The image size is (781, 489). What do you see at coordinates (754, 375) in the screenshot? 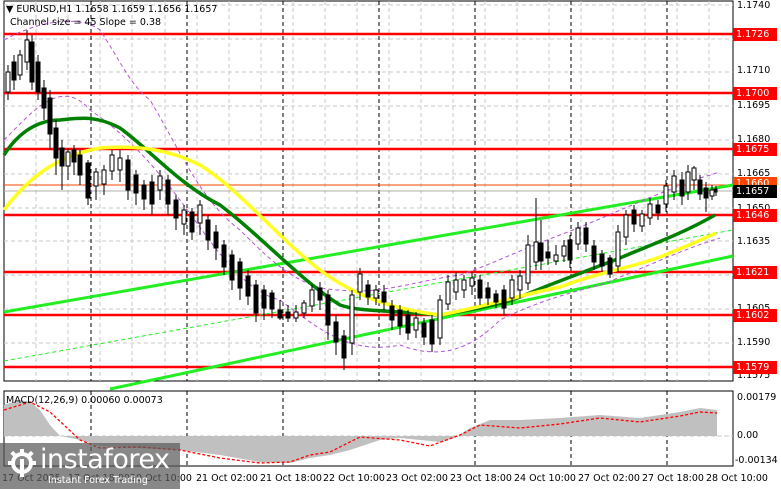
I see `price-tick: 1.1575` at bounding box center [754, 375].